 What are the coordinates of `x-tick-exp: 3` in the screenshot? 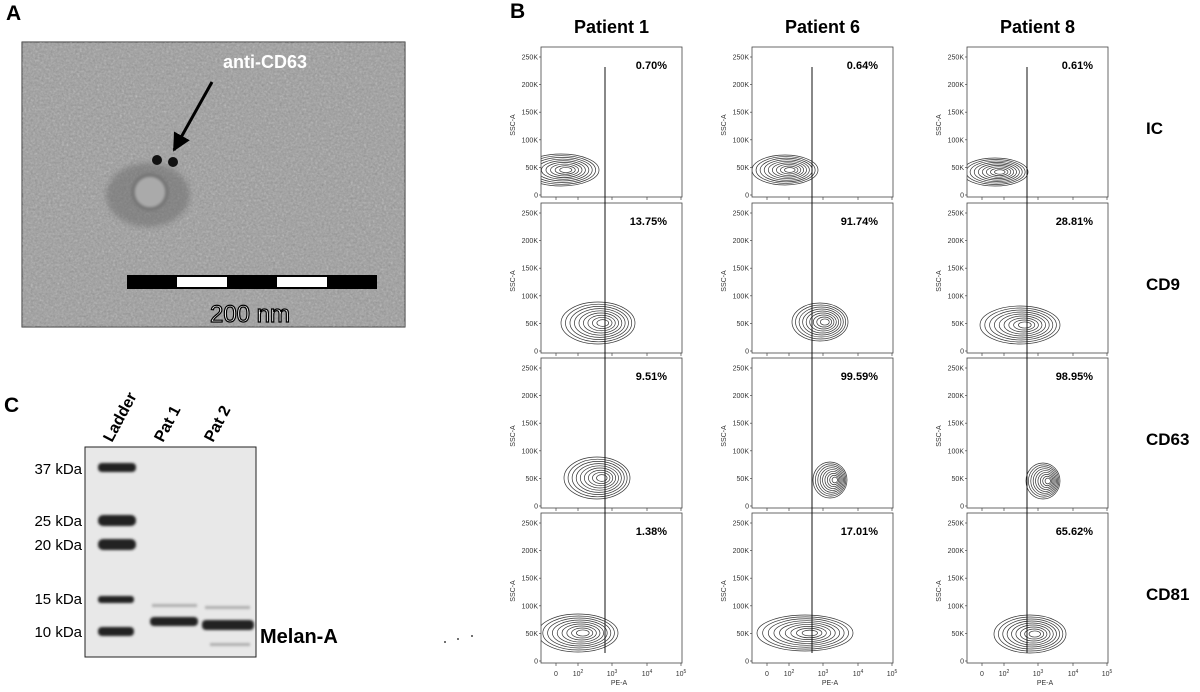 It's located at (827, 672).